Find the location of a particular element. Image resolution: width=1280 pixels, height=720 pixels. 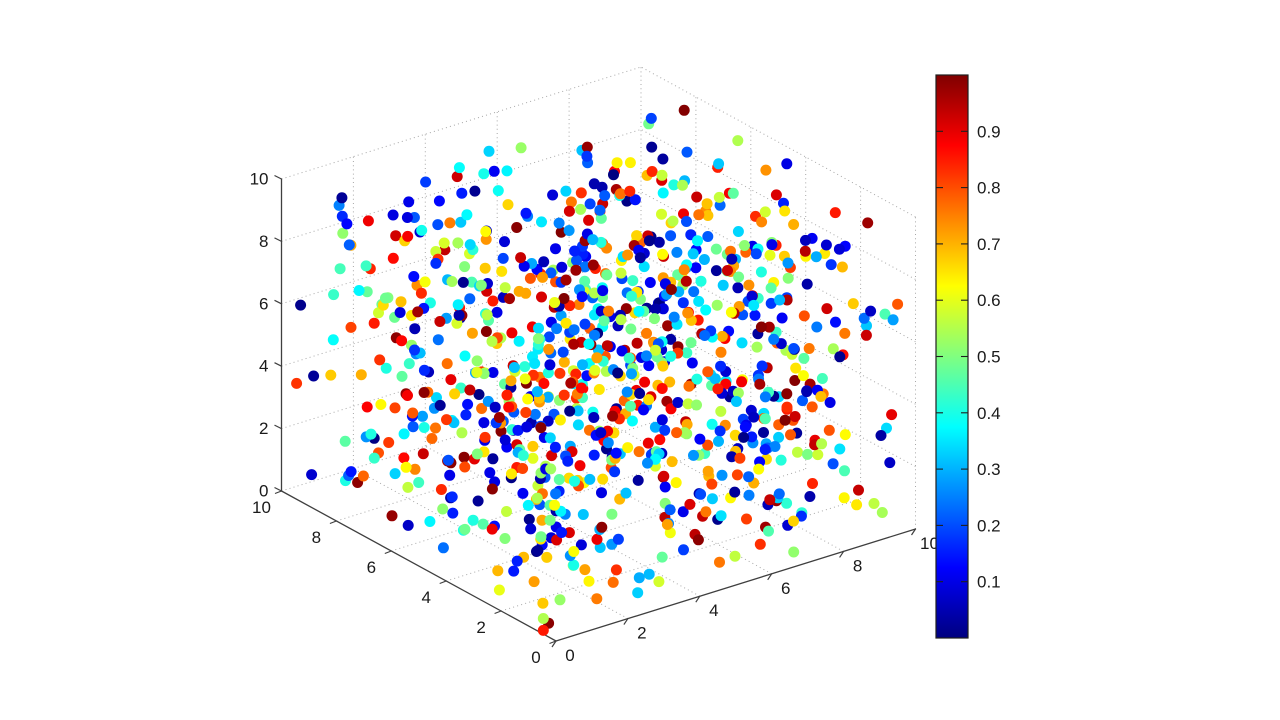

y-axis-tick is located at coordinates (278, 492).